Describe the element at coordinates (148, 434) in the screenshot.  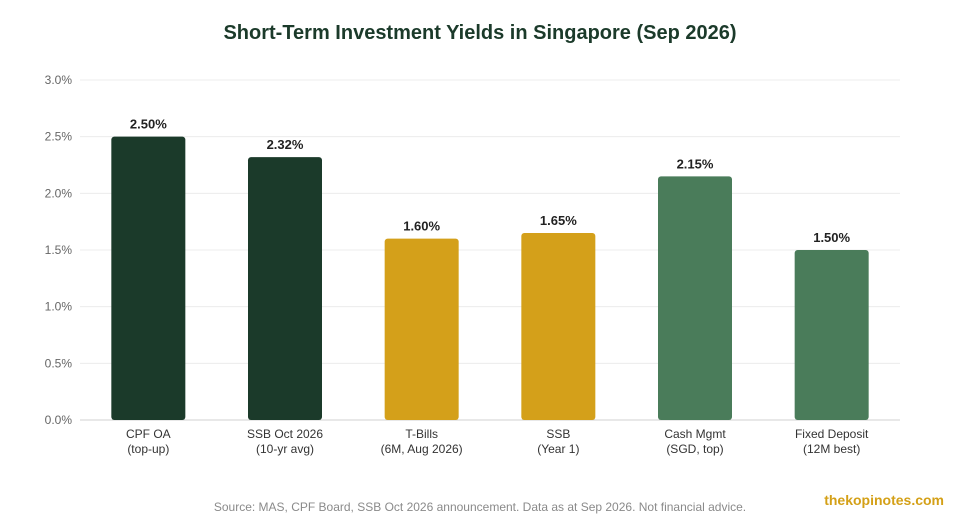
I see `x-tick-label: CPF OA` at that location.